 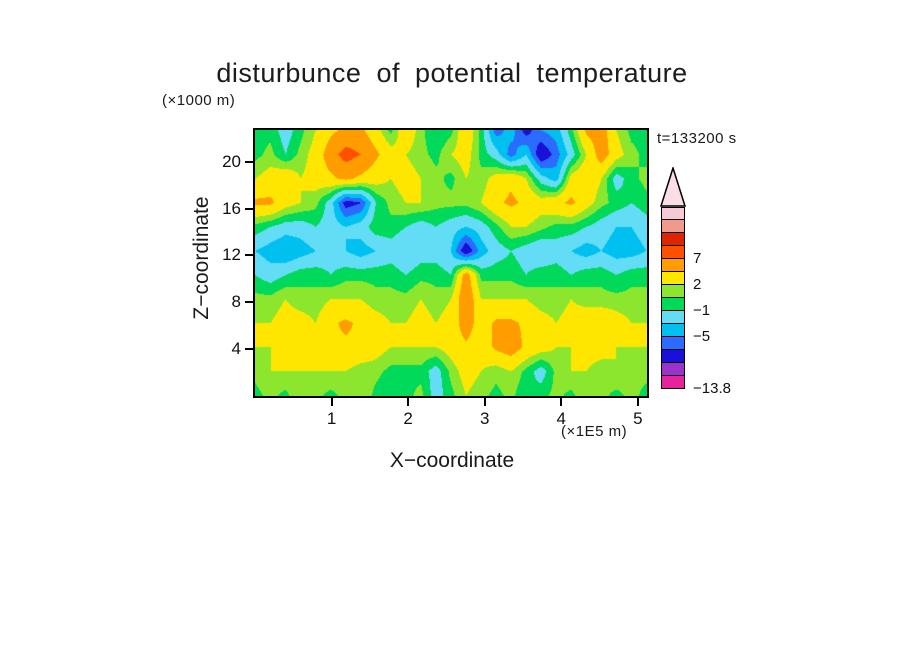 I want to click on y-axis-unit: (×1000 m), so click(x=199, y=100).